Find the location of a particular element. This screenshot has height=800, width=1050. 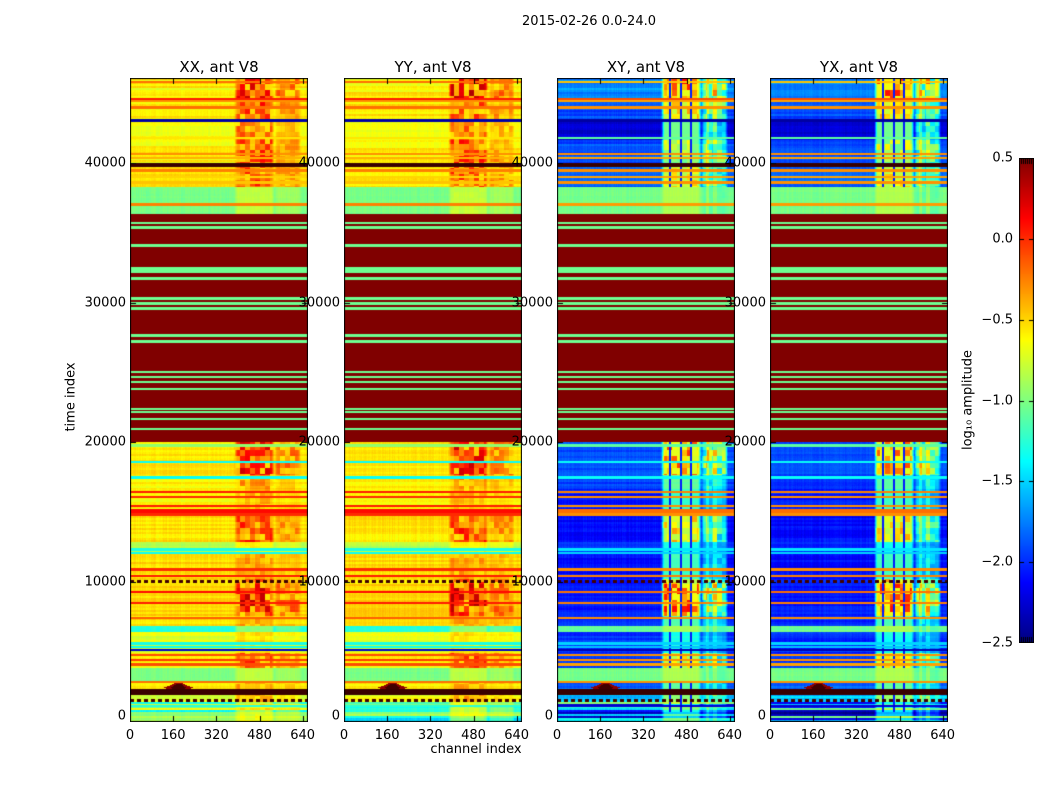

colorbar-tick-label: −2.0 is located at coordinates (997, 562).